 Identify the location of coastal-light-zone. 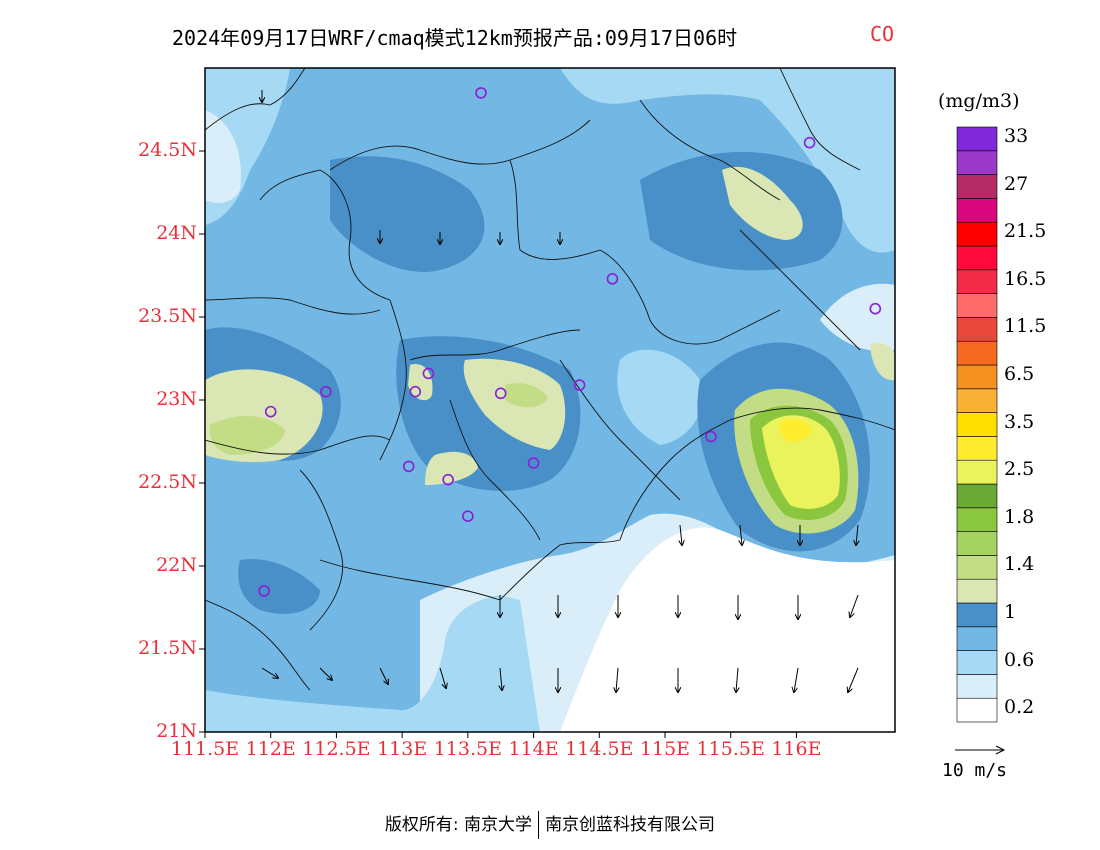
(660, 397).